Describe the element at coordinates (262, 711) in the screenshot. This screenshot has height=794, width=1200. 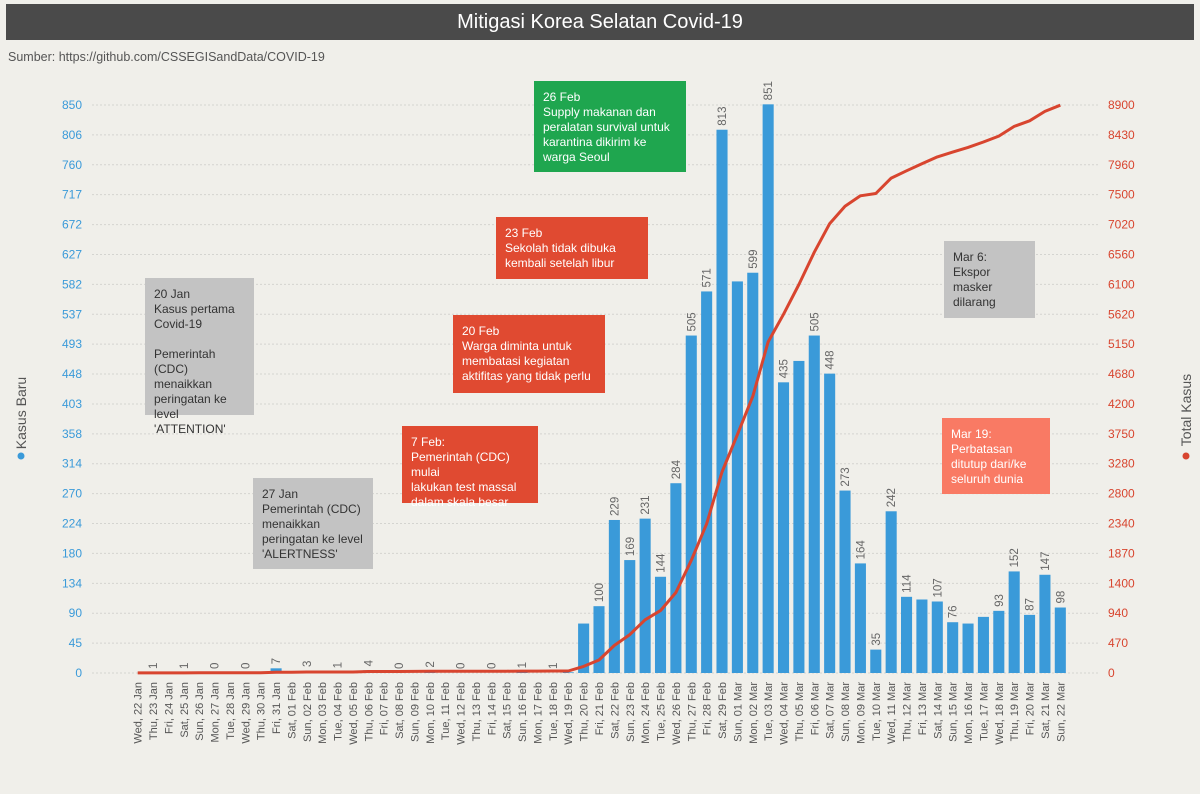
I see `x-tick-label: Thu, 30 Jan` at that location.